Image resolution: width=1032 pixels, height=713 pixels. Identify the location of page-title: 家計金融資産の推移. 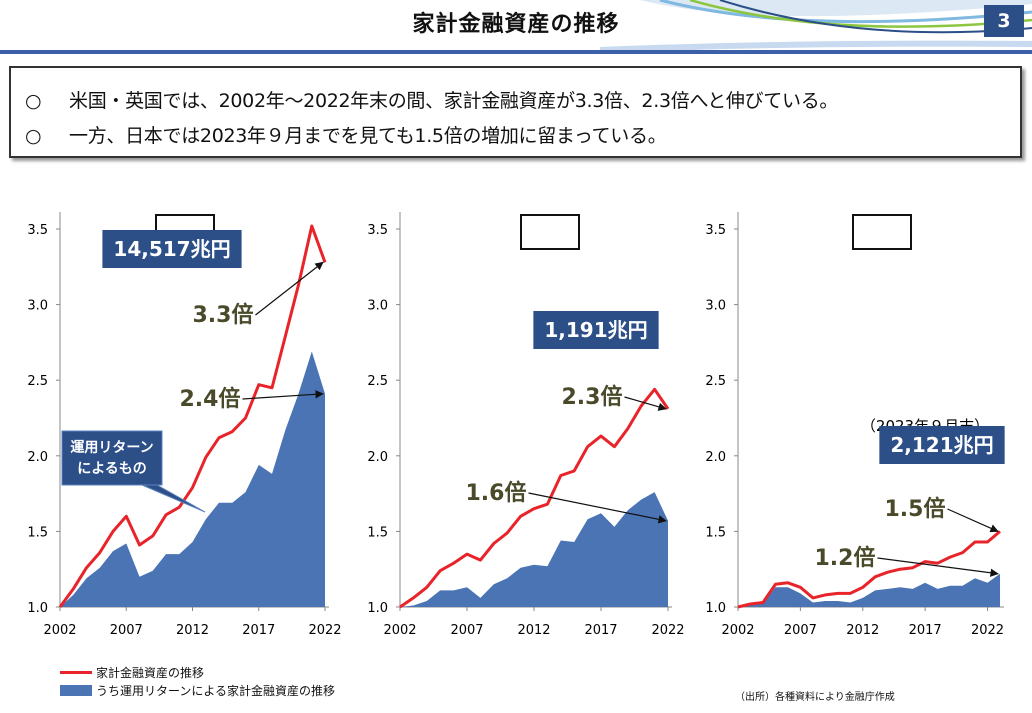
(516, 24).